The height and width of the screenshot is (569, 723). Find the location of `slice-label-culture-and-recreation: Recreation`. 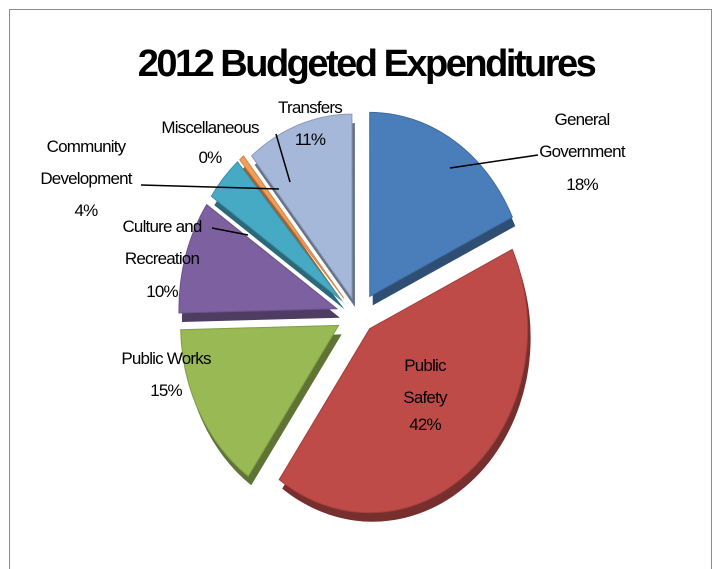

slice-label-culture-and-recreation: Recreation is located at coordinates (162, 258).